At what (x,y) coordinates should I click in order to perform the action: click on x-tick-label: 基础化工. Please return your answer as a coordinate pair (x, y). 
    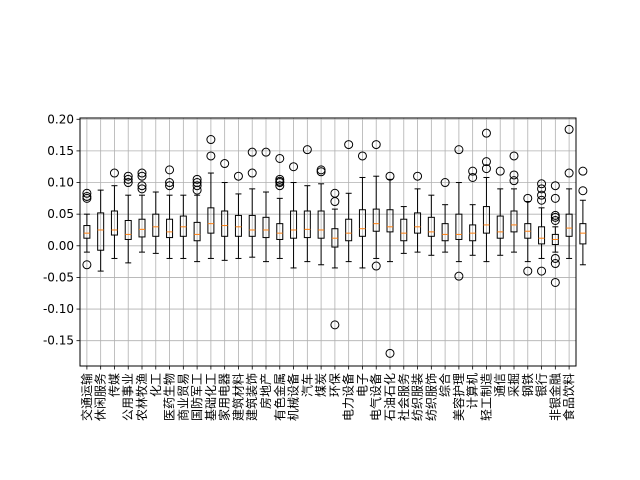
    Looking at the image, I should click on (211, 397).